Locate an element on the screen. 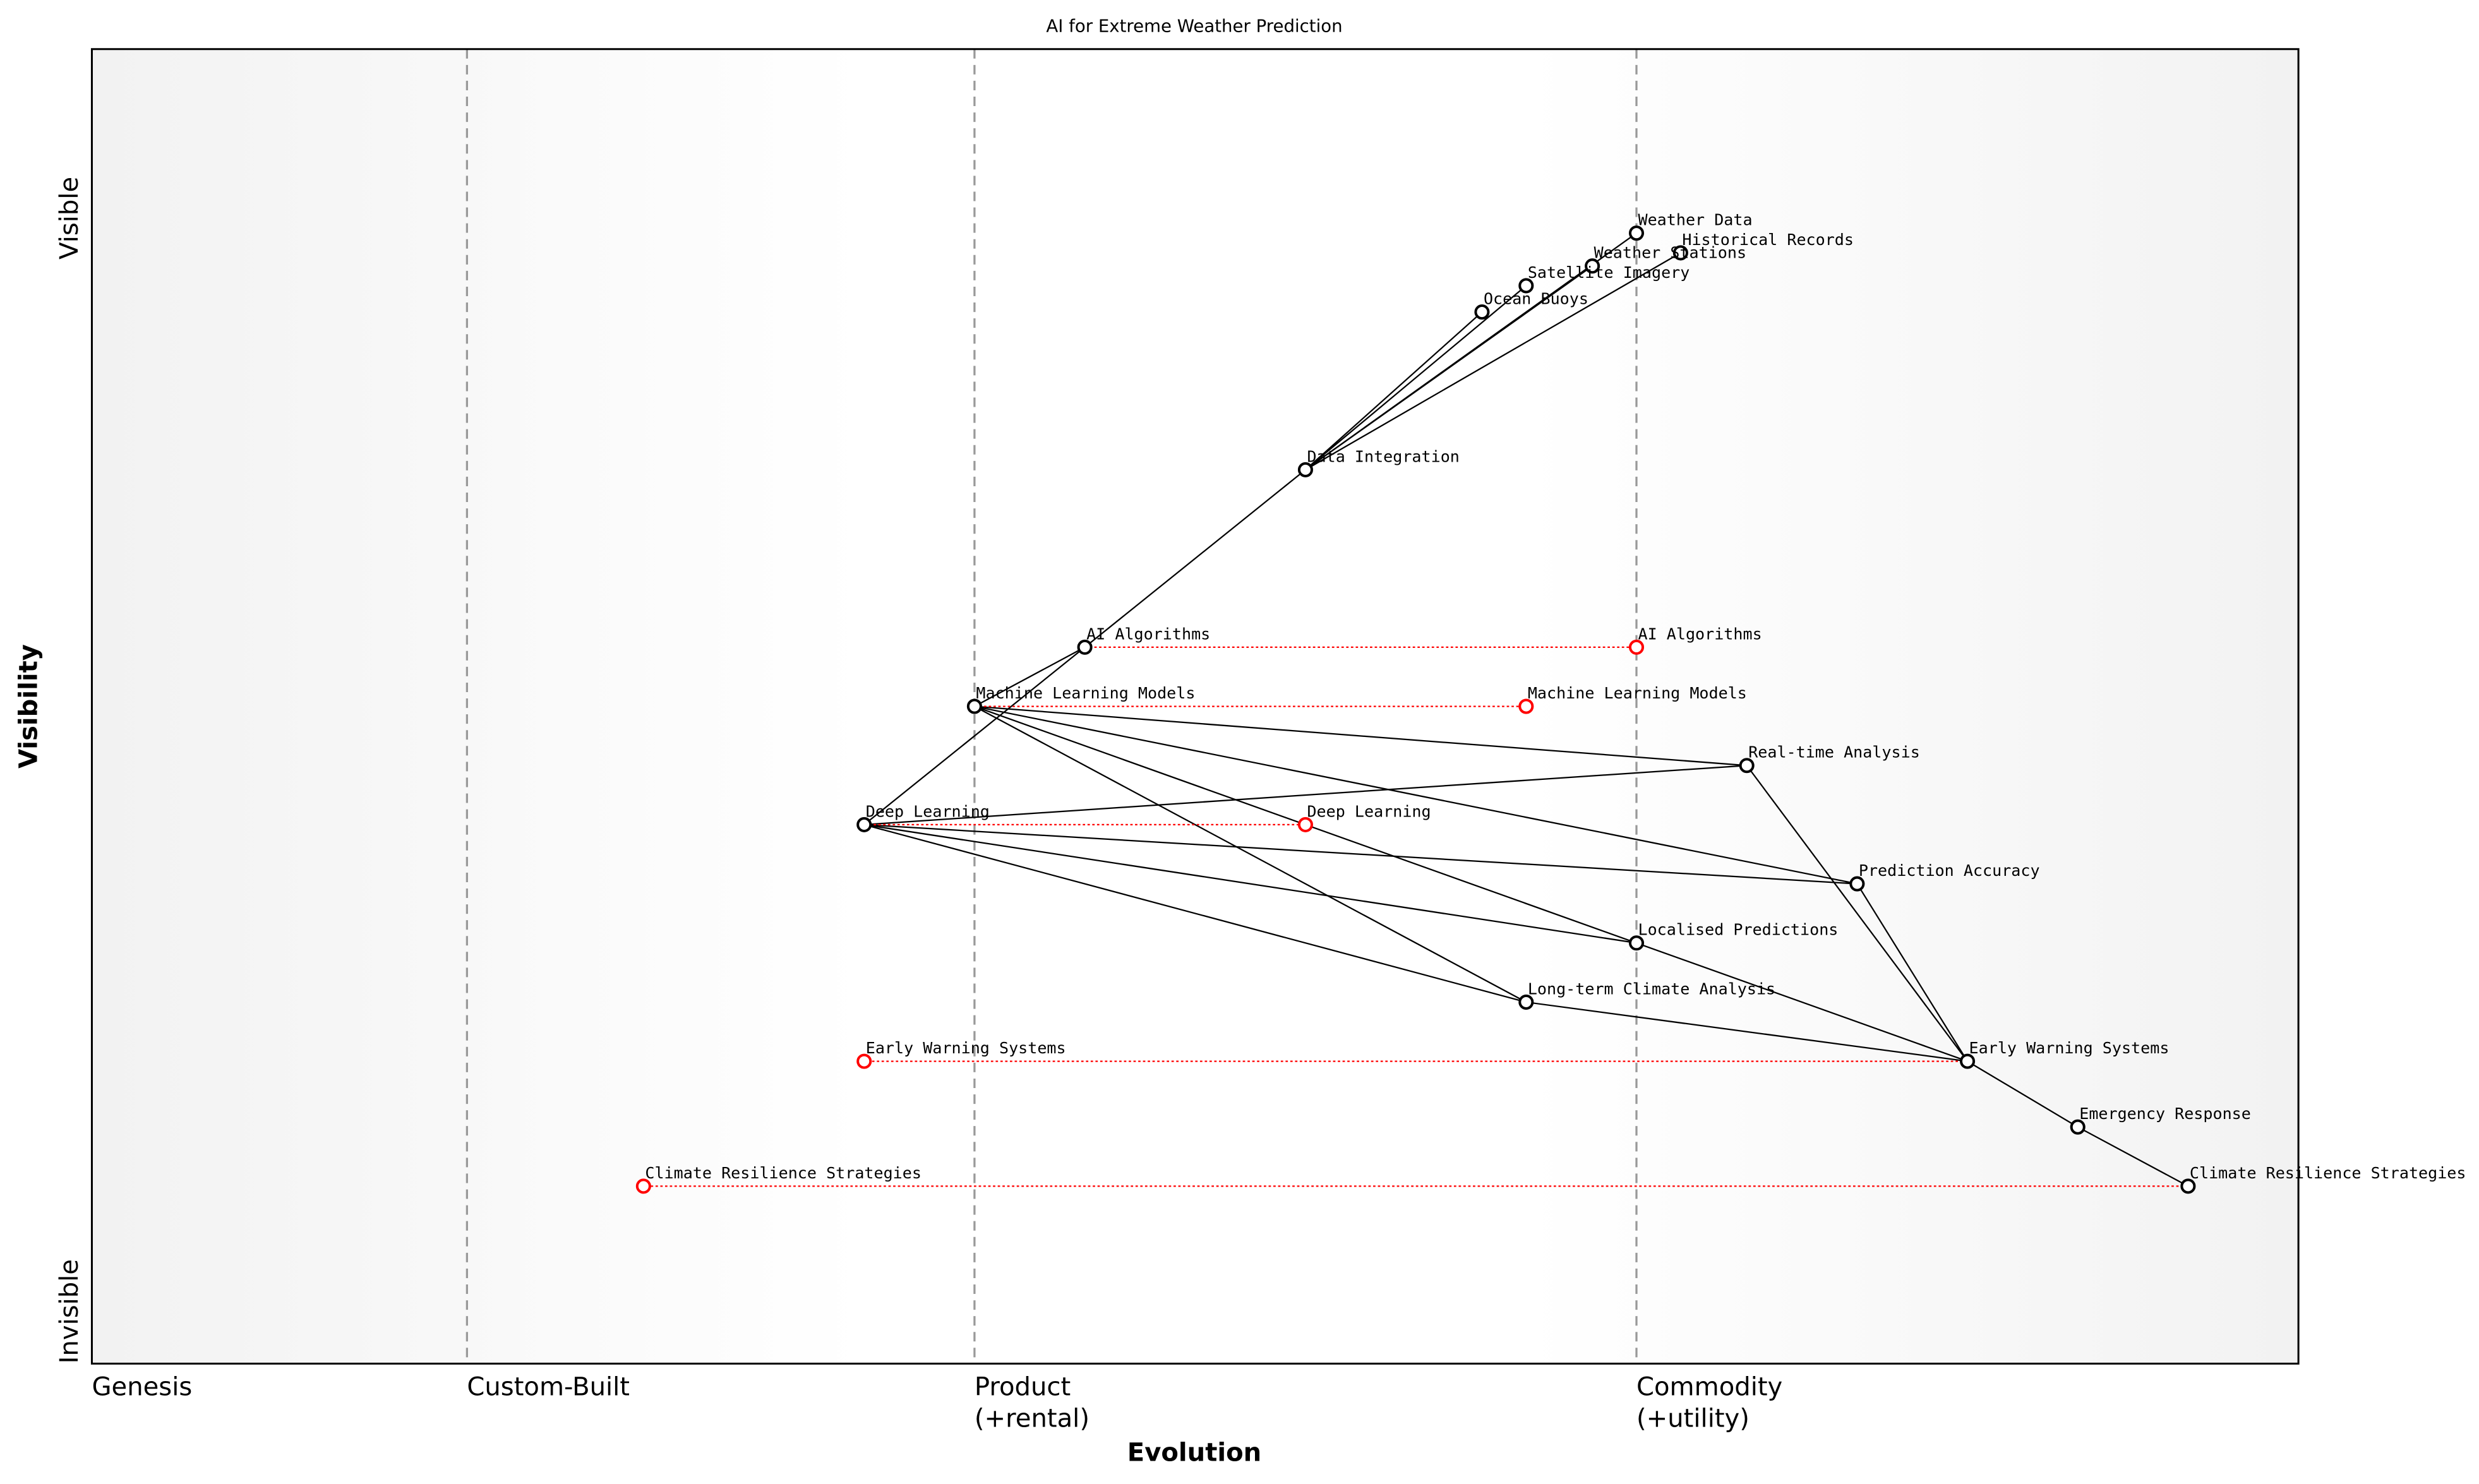 This screenshot has width=2479, height=1484. component-label: Weather Data is located at coordinates (1695, 220).